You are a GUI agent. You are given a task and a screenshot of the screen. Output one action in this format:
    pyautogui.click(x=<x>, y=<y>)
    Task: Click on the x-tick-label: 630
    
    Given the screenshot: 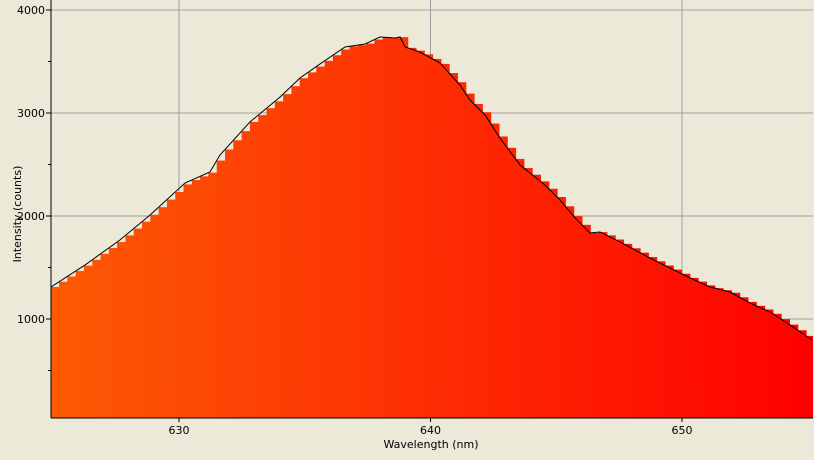 What is the action you would take?
    pyautogui.click(x=179, y=430)
    